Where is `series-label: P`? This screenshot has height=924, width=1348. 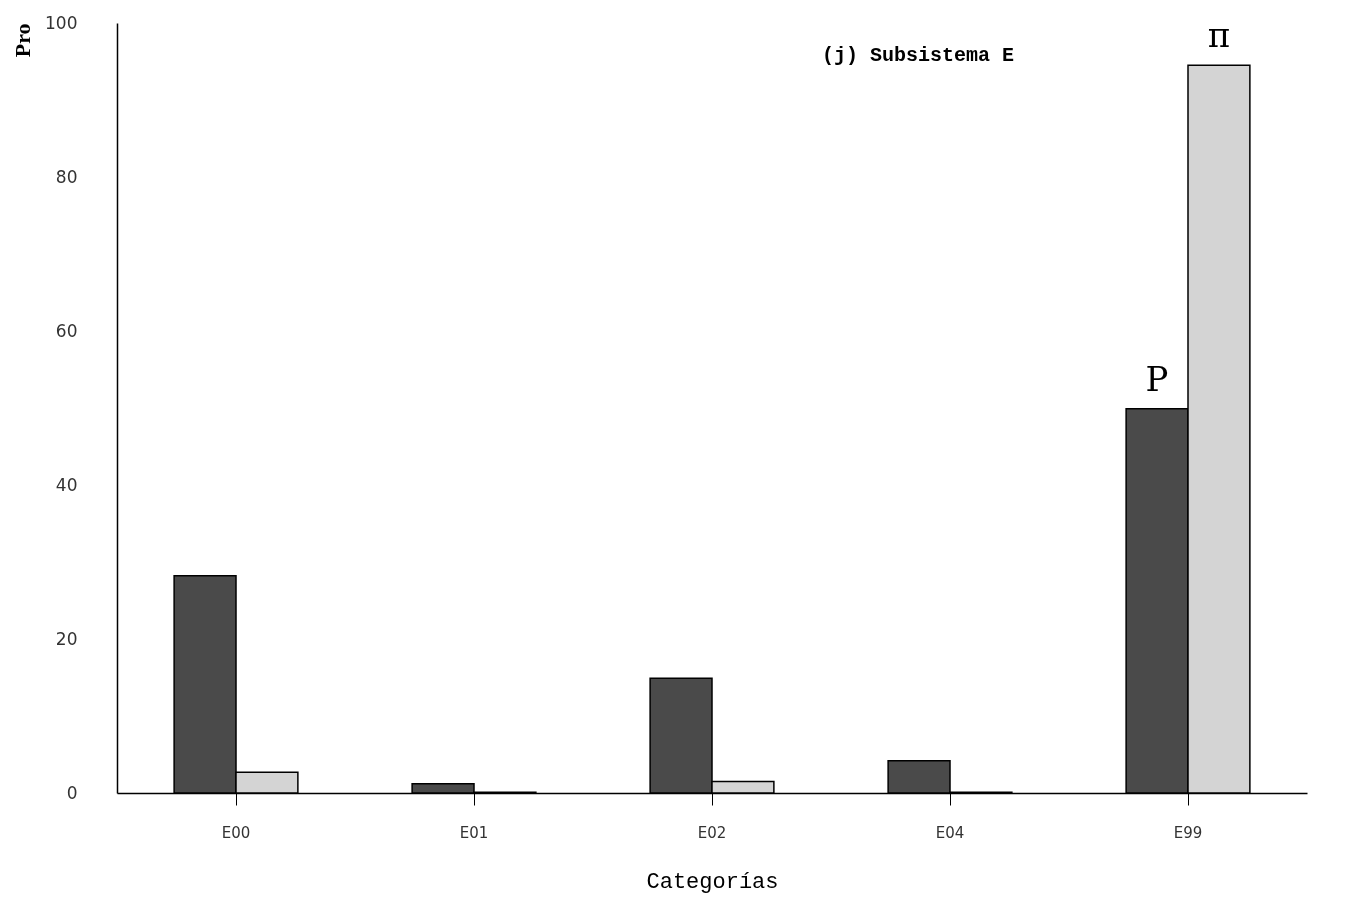
series-label: P is located at coordinates (1157, 378).